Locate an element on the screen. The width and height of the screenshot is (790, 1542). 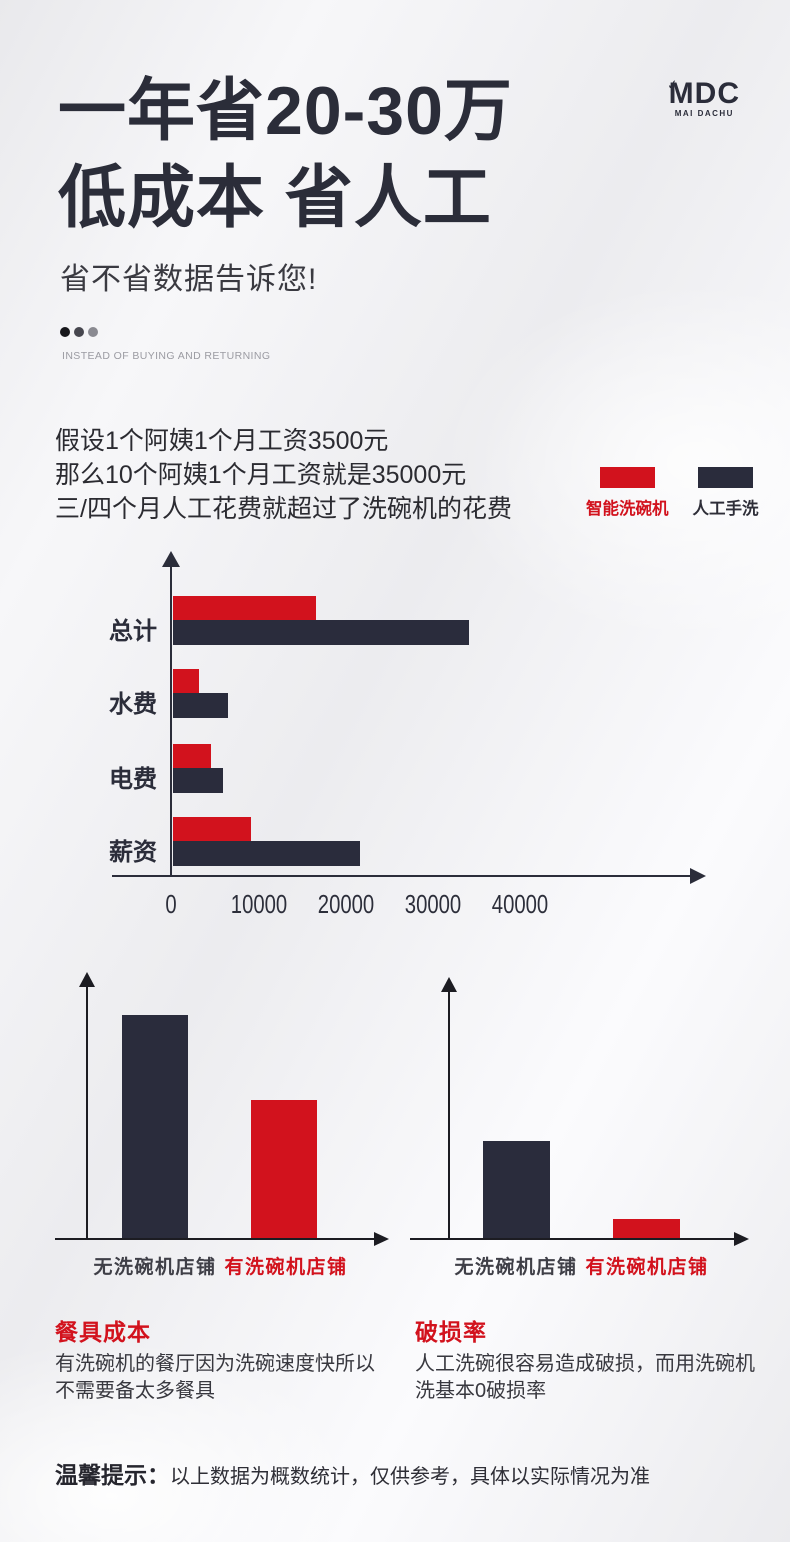
legend-label: 人工手洗 is located at coordinates (725, 509).